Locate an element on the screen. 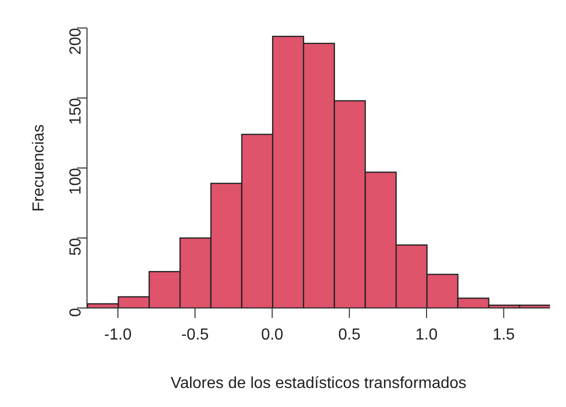 This screenshot has height=407, width=566. x-tick-label: -0.5 is located at coordinates (195, 335).